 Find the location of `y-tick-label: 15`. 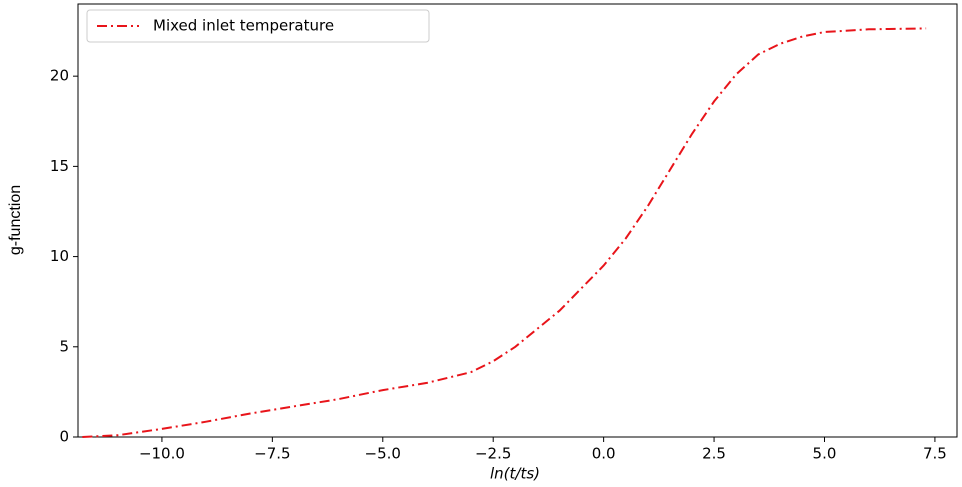

y-tick-label: 15 is located at coordinates (59, 166).